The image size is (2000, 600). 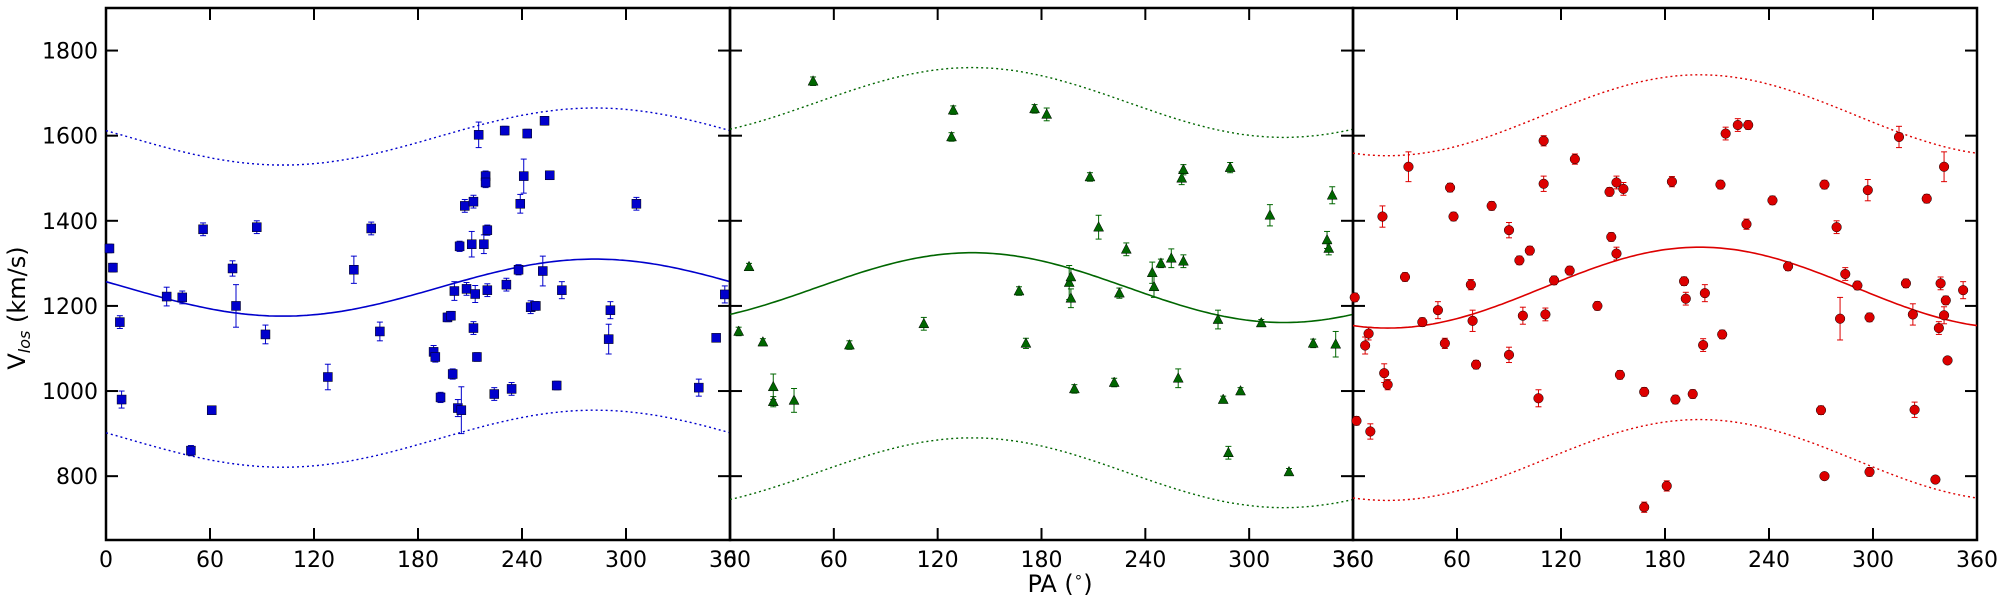 I want to click on x-tick-label: 60, so click(x=1457, y=560).